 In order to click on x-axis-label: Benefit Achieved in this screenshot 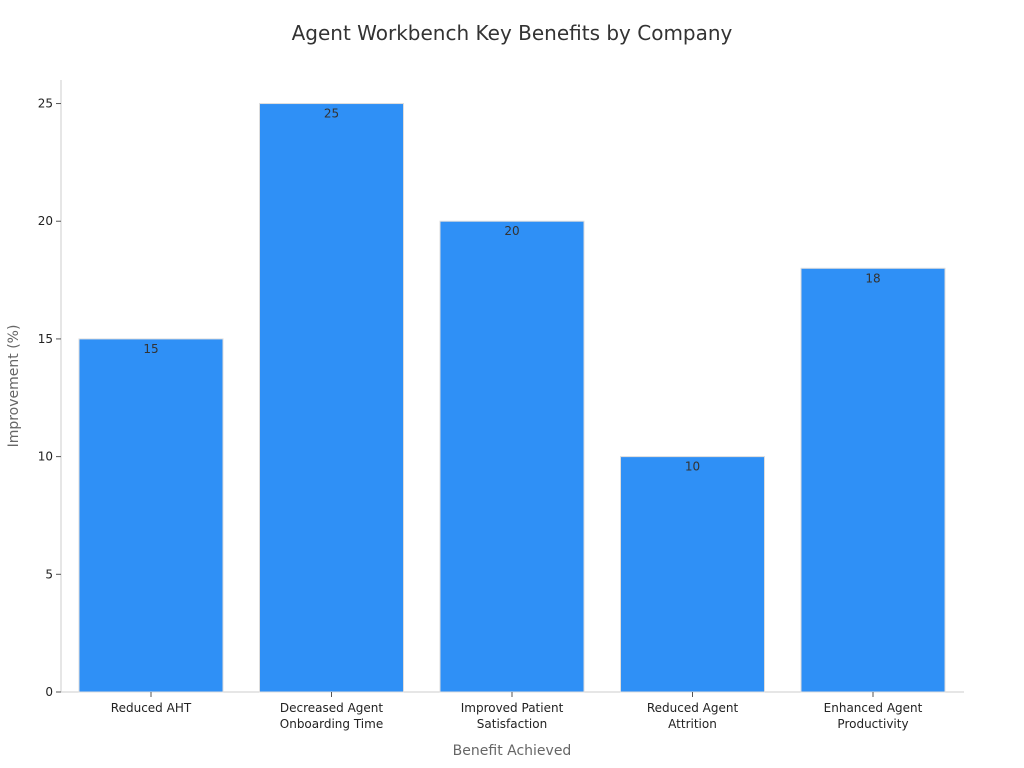, I will do `click(512, 751)`.